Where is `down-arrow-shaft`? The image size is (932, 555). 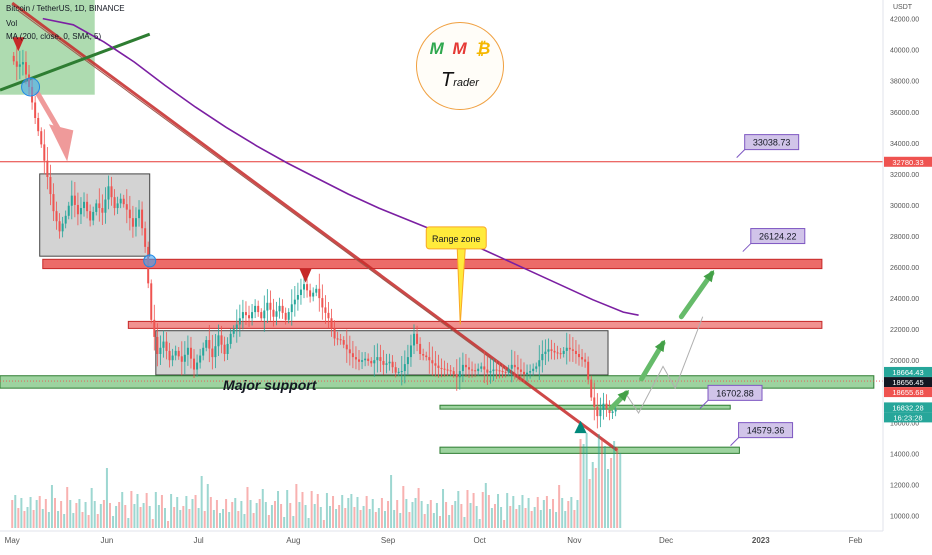
down-arrow-shaft is located at coordinates (49, 112).